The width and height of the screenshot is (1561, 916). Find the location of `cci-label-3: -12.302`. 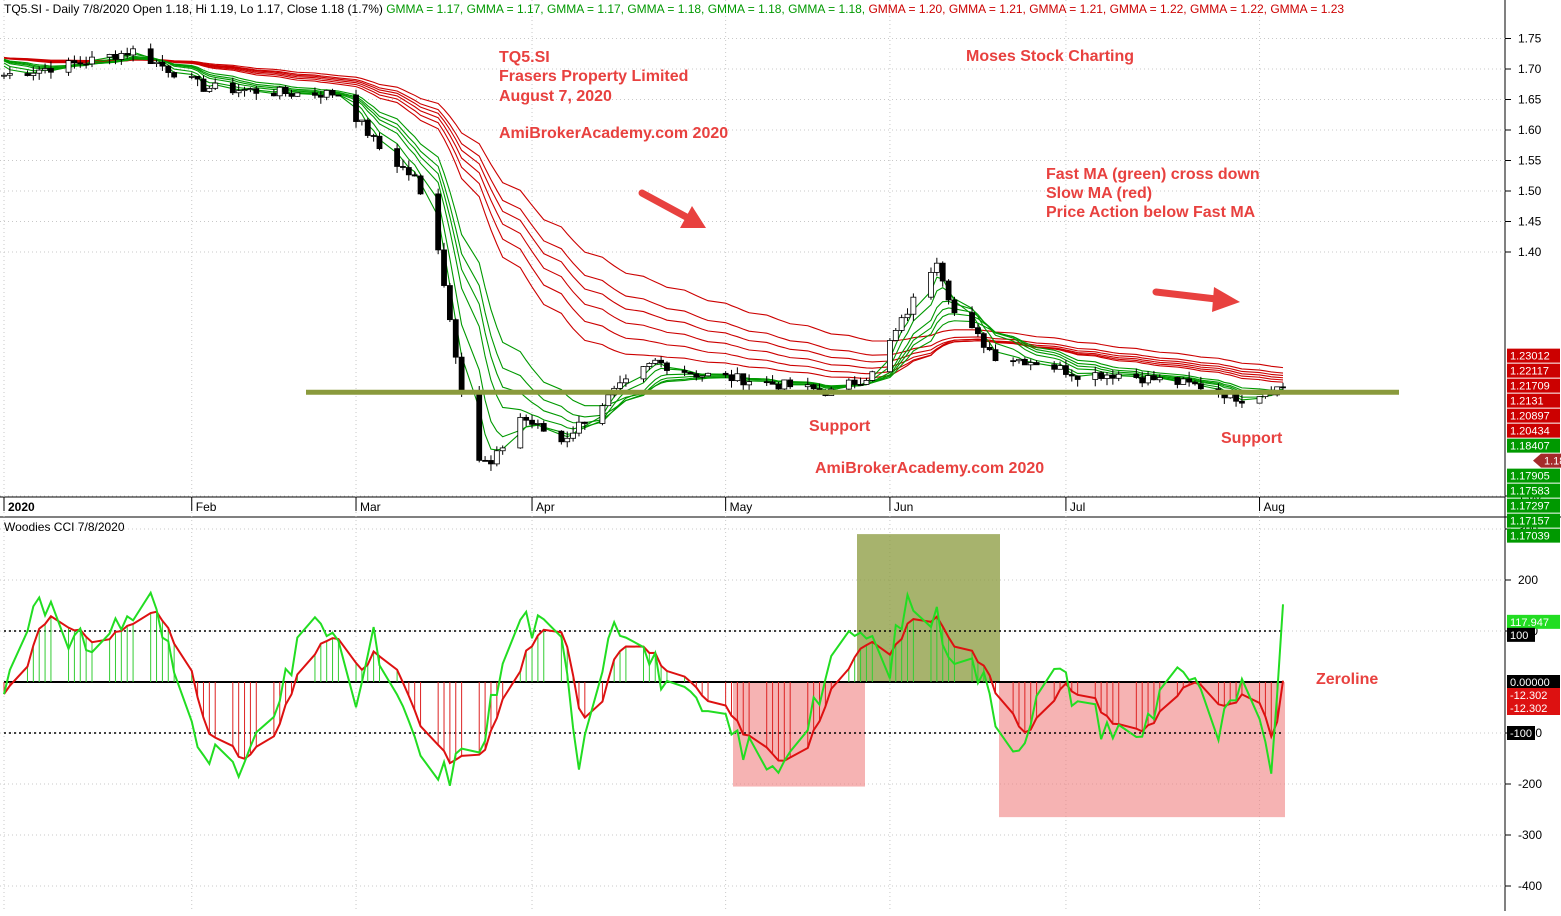

cci-label-3: -12.302 is located at coordinates (1528, 696).